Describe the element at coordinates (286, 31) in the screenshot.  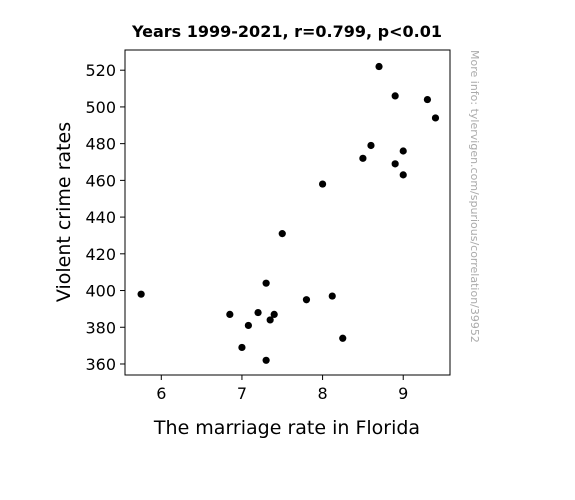
I see `chart-title: Years 1999-2021, r=0.799, p<0.01` at that location.